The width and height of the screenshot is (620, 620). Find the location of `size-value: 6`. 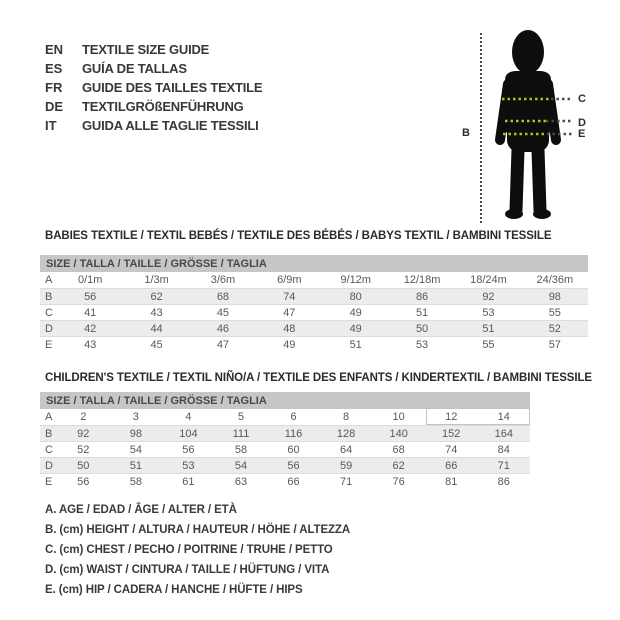

size-value: 6 is located at coordinates (293, 417).